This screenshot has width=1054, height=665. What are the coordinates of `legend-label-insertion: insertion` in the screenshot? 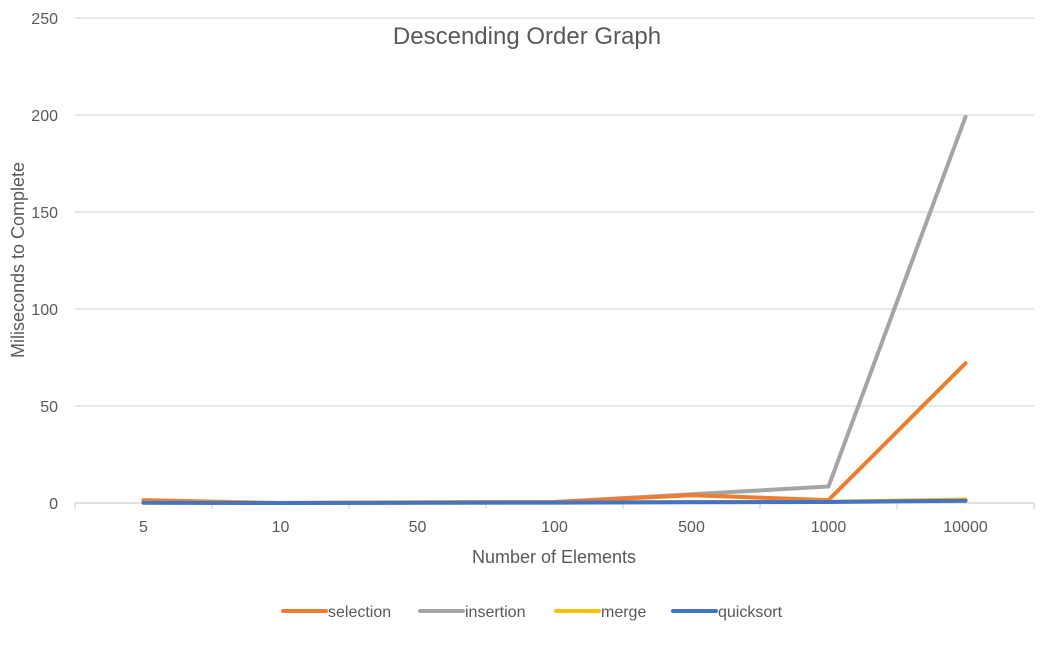 It's located at (495, 612).